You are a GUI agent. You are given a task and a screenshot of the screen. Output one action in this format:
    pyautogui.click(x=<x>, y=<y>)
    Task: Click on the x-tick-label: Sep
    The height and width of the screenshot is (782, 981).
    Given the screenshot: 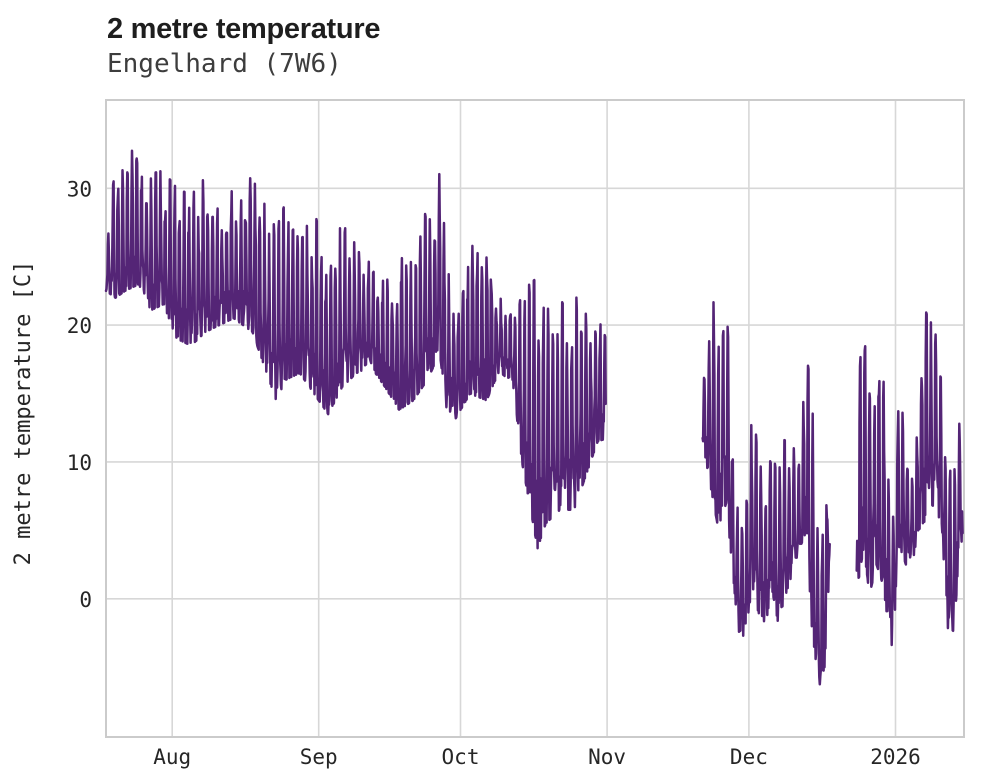 What is the action you would take?
    pyautogui.click(x=319, y=757)
    